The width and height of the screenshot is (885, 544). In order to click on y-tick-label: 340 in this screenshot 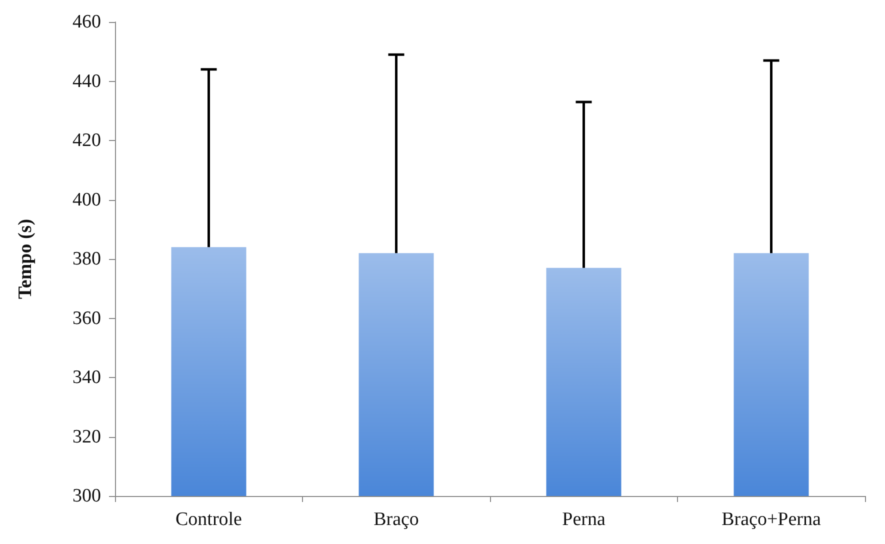, I will do `click(86, 377)`.